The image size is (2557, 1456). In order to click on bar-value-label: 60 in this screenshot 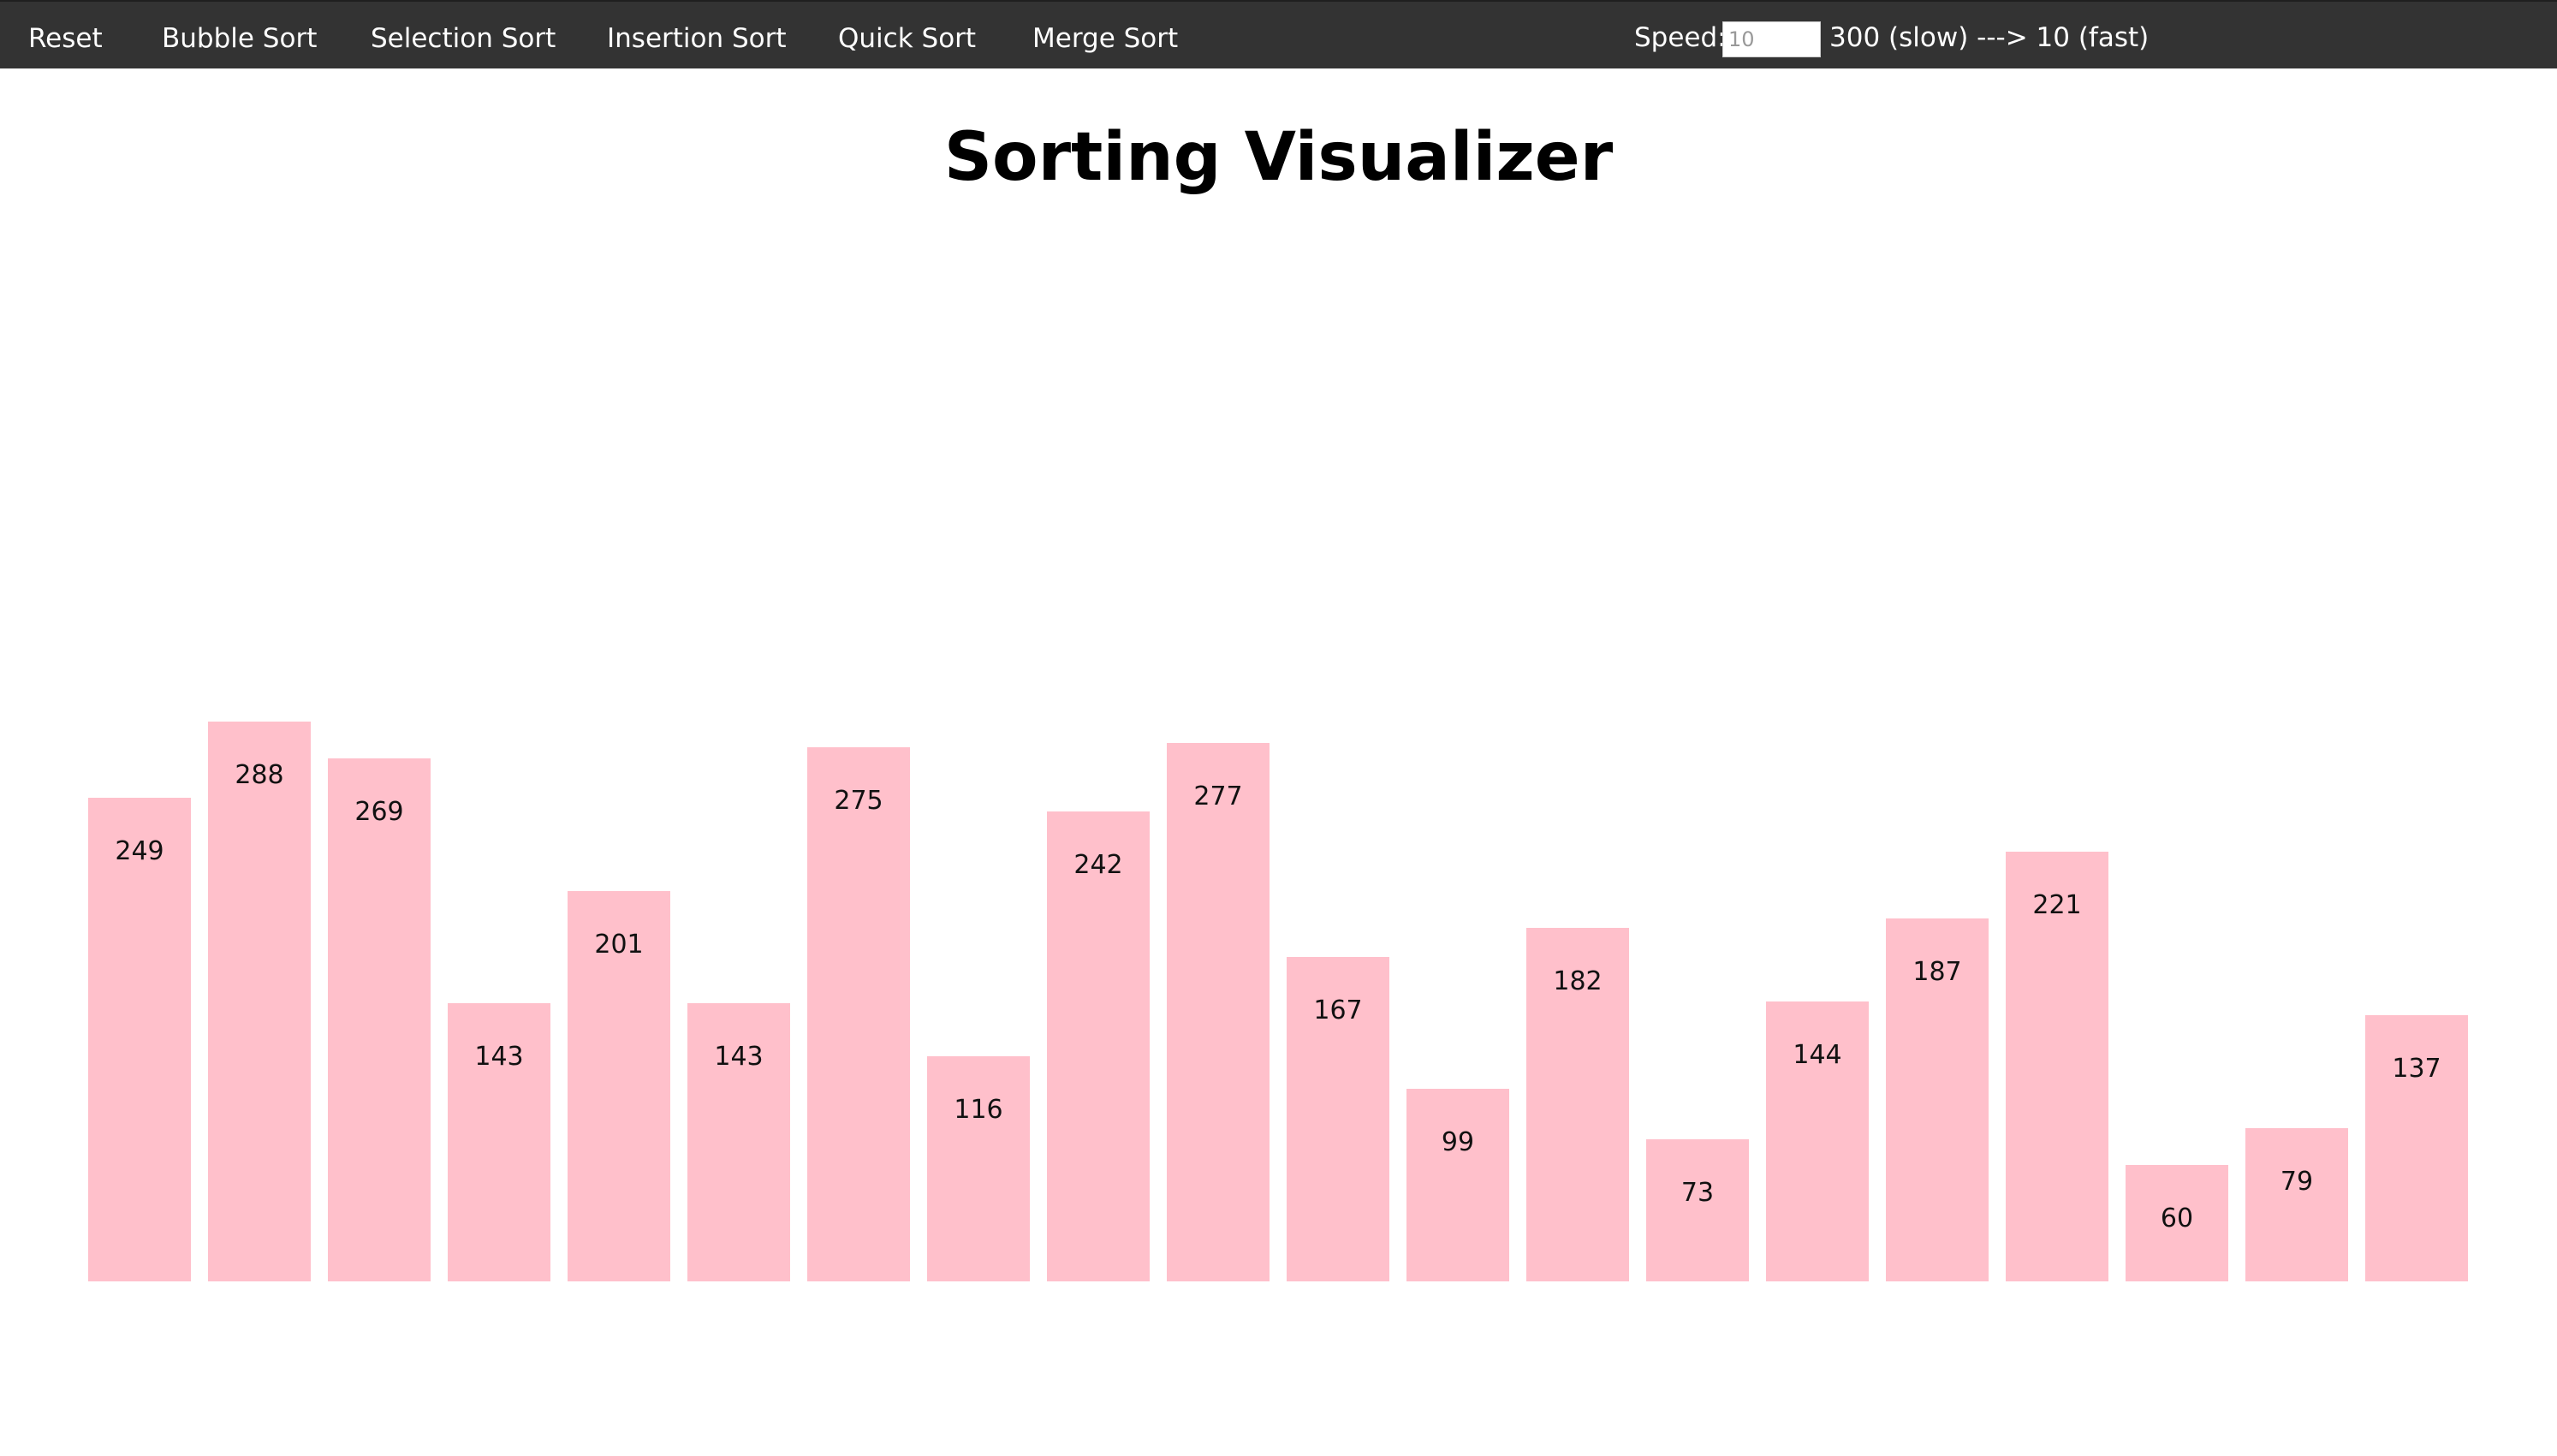, I will do `click(2177, 1218)`.